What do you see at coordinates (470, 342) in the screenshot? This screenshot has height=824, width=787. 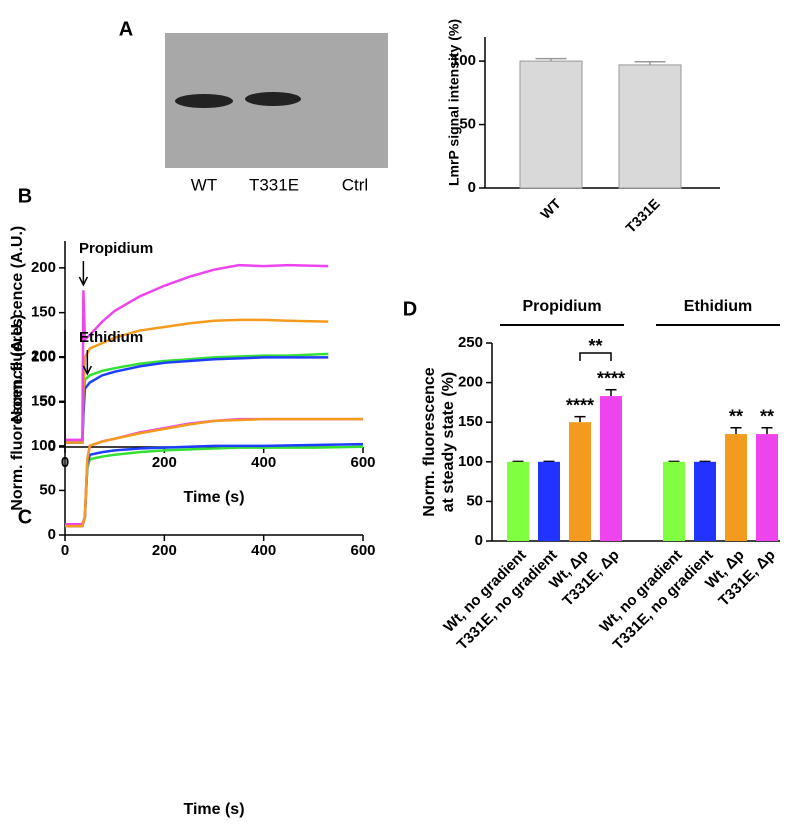 I see `y-tick-label: 250` at bounding box center [470, 342].